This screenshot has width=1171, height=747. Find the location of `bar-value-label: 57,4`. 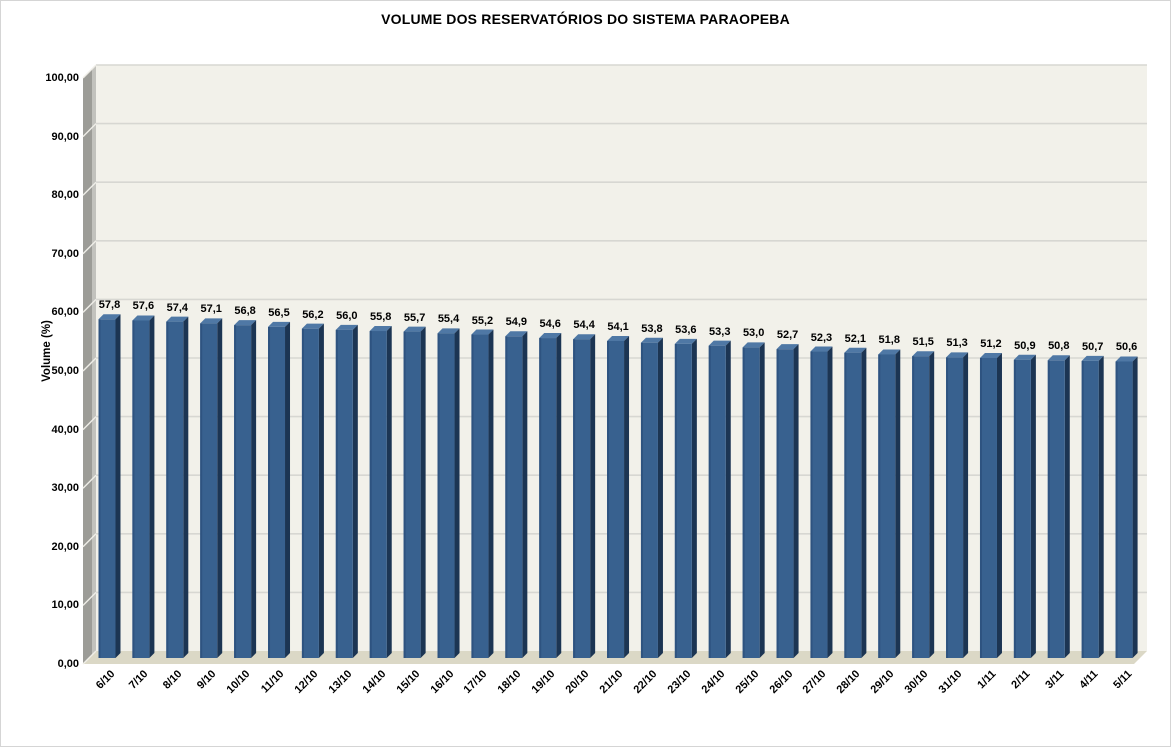

bar-value-label: 57,4 is located at coordinates (177, 307).